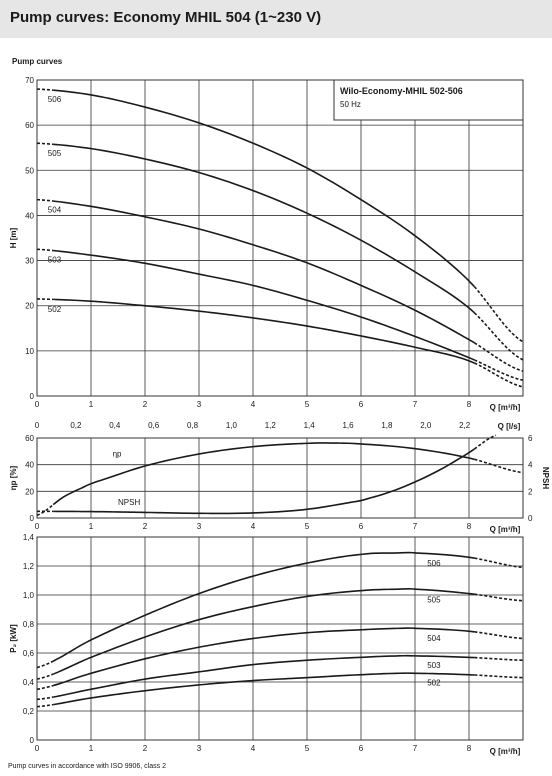  I want to click on y-tick-label: 0,2, so click(29, 711).